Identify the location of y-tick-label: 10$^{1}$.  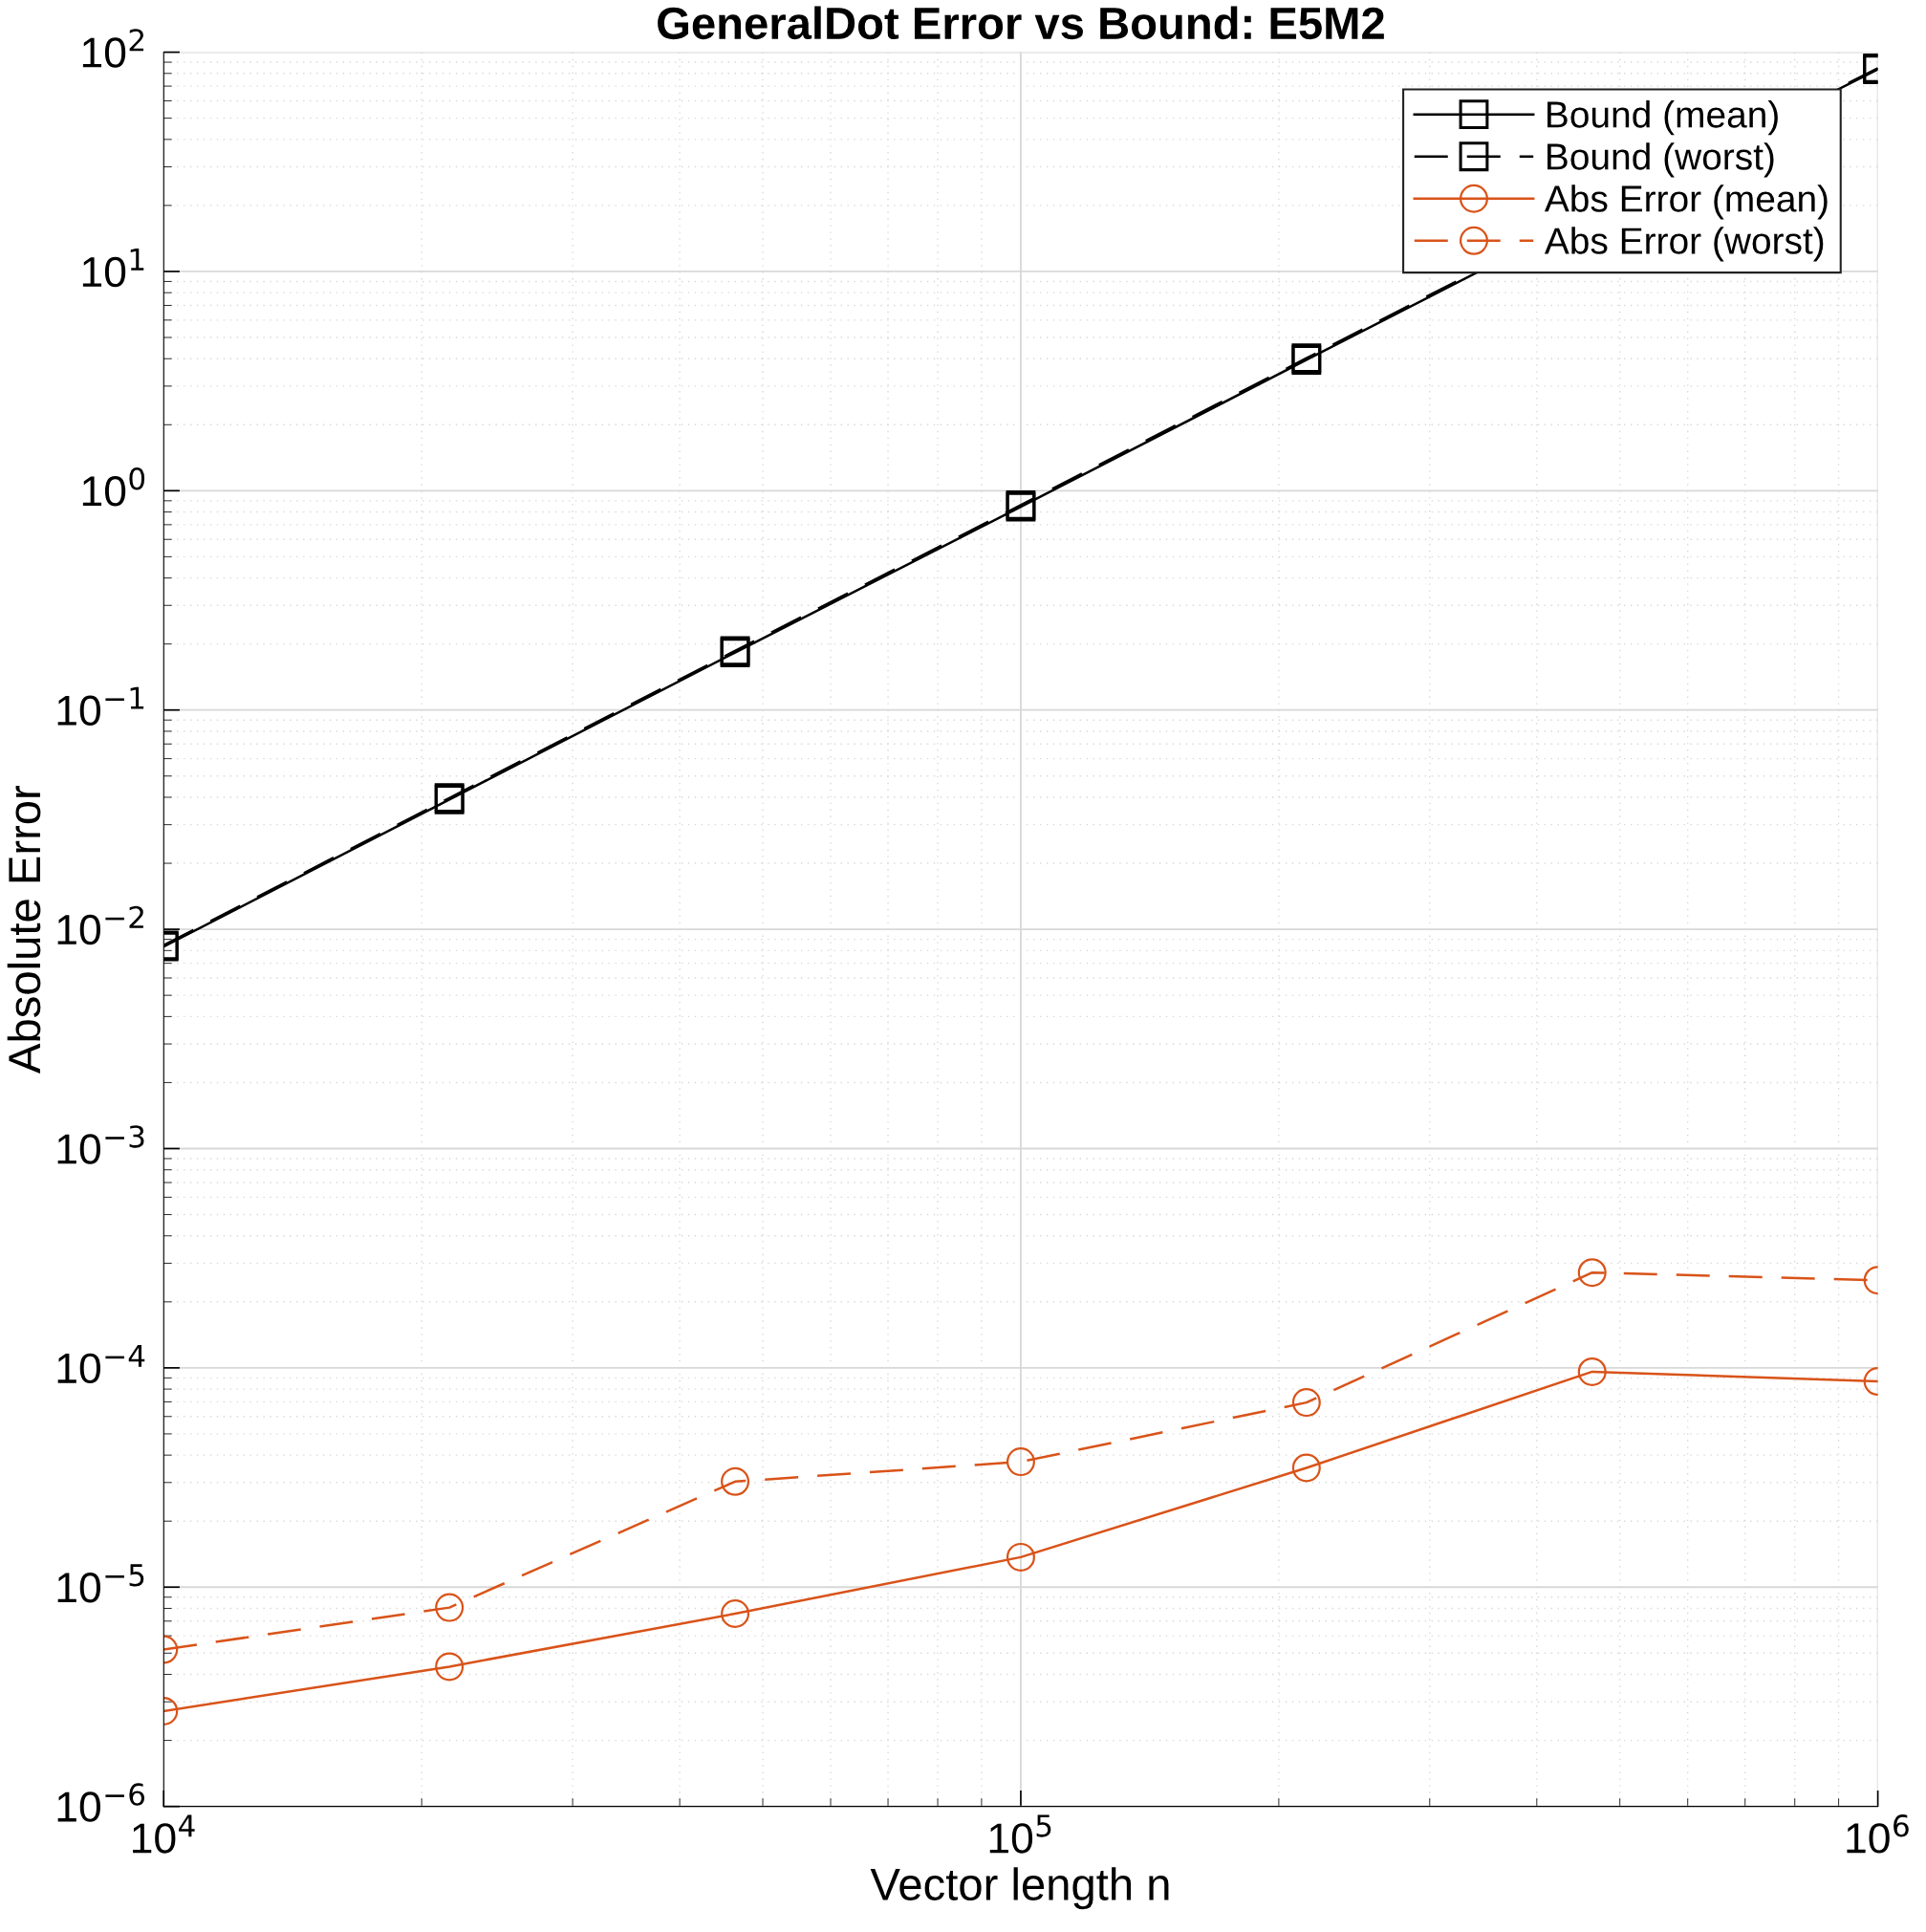
(113, 269).